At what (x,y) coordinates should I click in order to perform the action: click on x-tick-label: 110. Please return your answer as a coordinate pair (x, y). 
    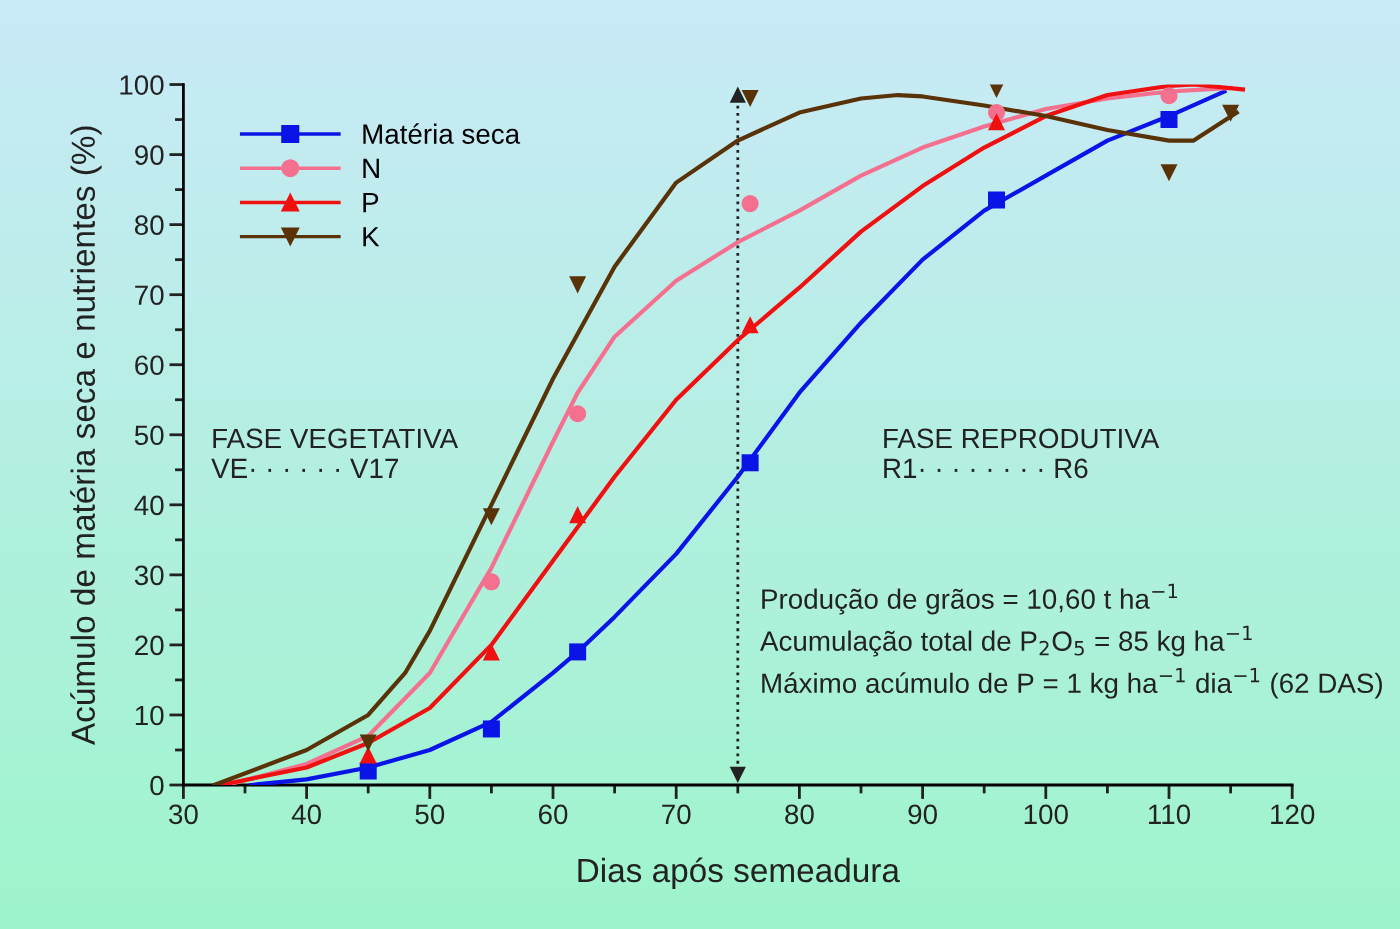
    Looking at the image, I should click on (1169, 814).